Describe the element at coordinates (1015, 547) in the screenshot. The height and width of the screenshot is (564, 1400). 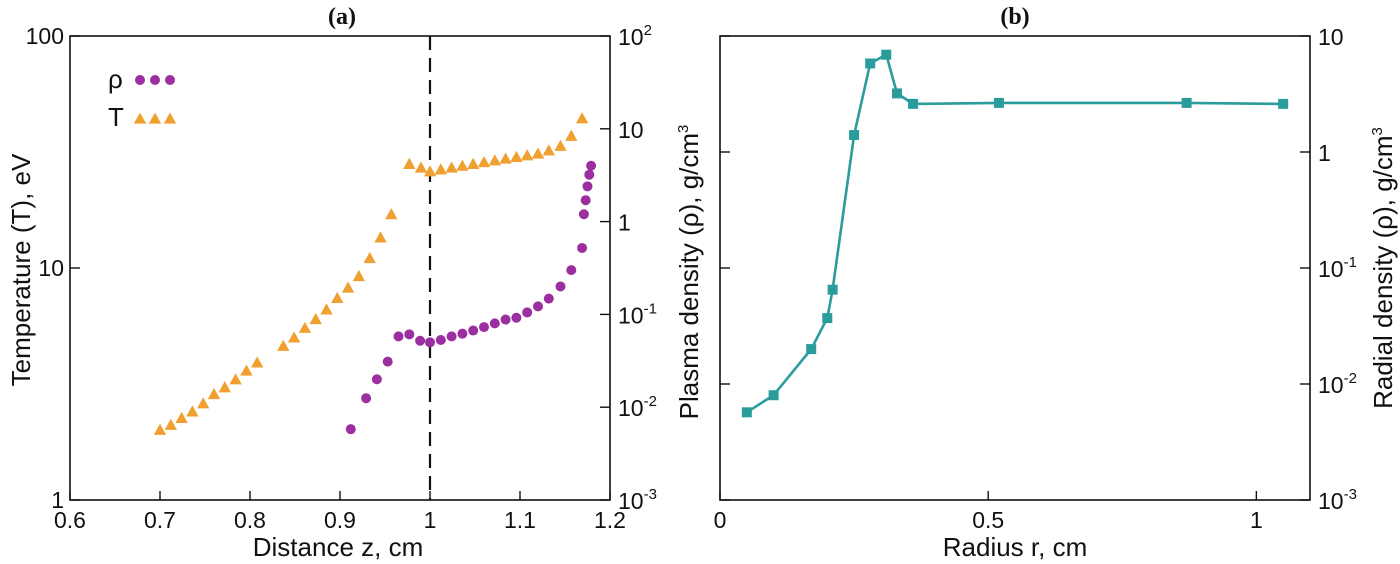
I see `panel-b-x-axis-label: Radius r, cm` at that location.